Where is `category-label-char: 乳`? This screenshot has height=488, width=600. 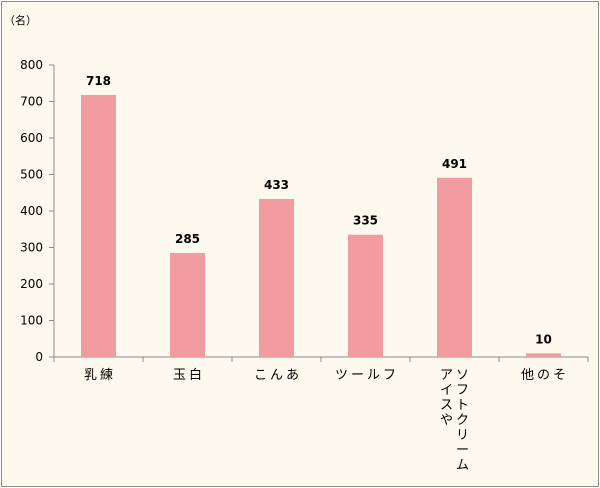 category-label-char: 乳 is located at coordinates (90, 375).